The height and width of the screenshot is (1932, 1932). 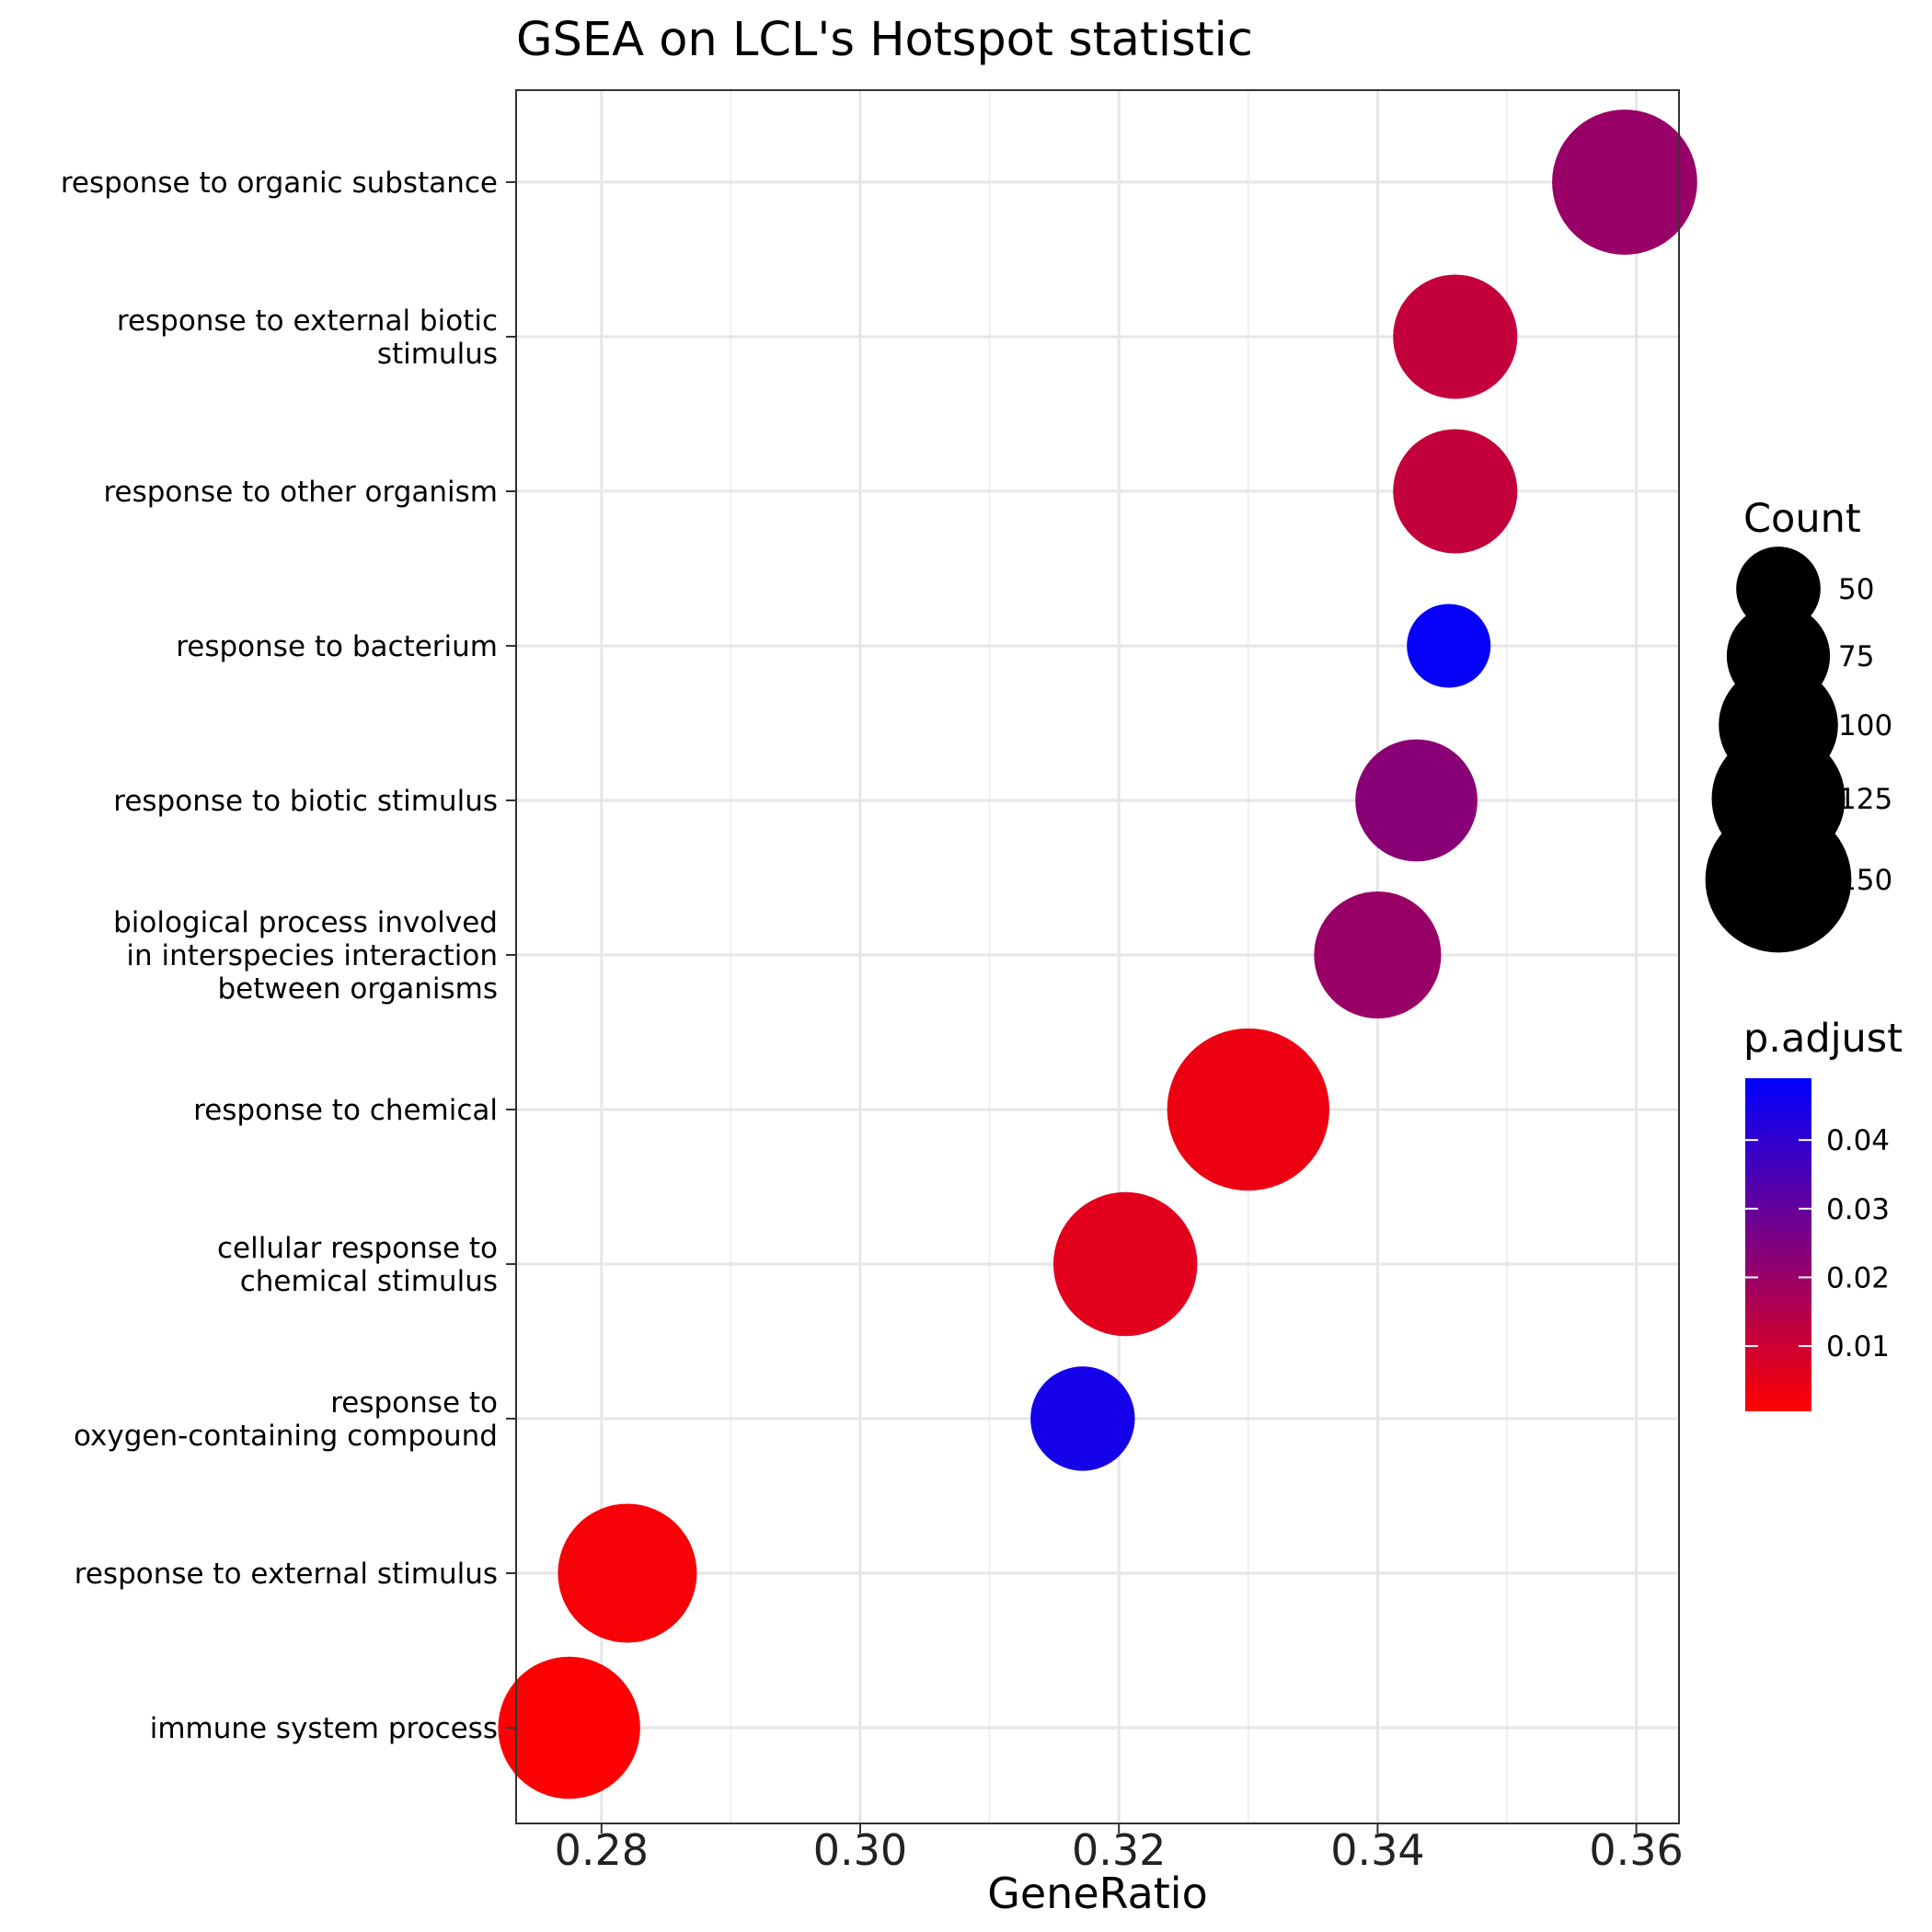 I want to click on y-tick-label: biological process involved, so click(x=305, y=922).